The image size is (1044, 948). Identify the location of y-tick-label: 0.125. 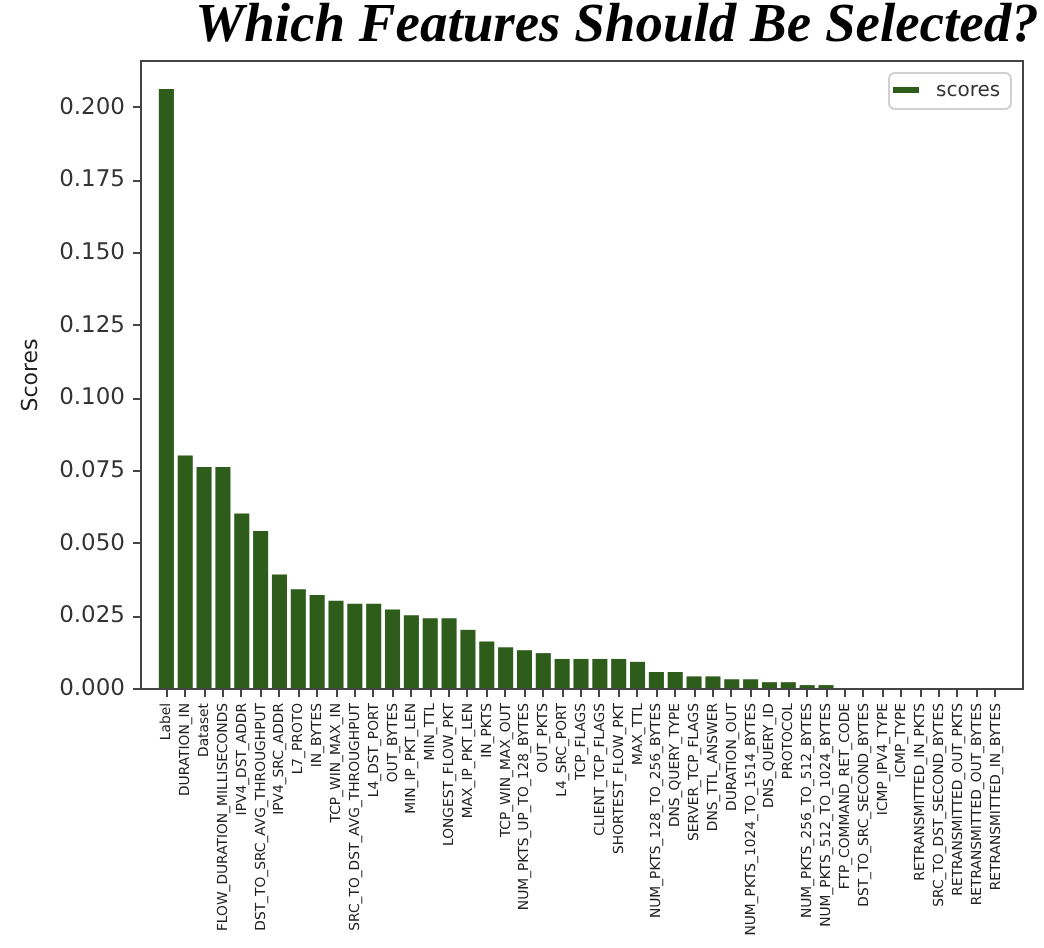
(92, 323).